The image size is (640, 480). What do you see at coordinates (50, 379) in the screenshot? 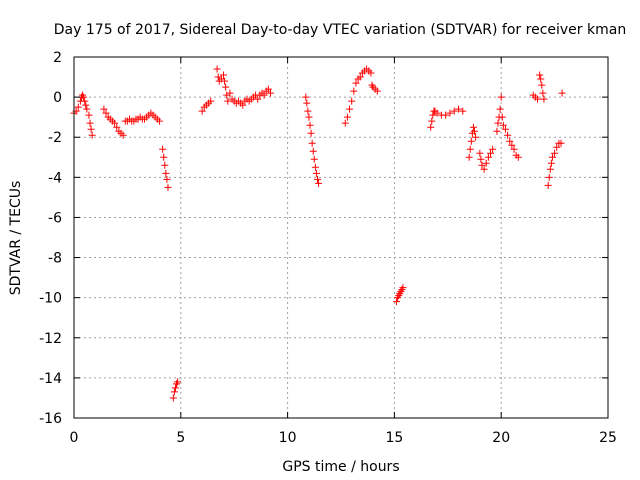
I see `y-tick-label: -14` at bounding box center [50, 379].